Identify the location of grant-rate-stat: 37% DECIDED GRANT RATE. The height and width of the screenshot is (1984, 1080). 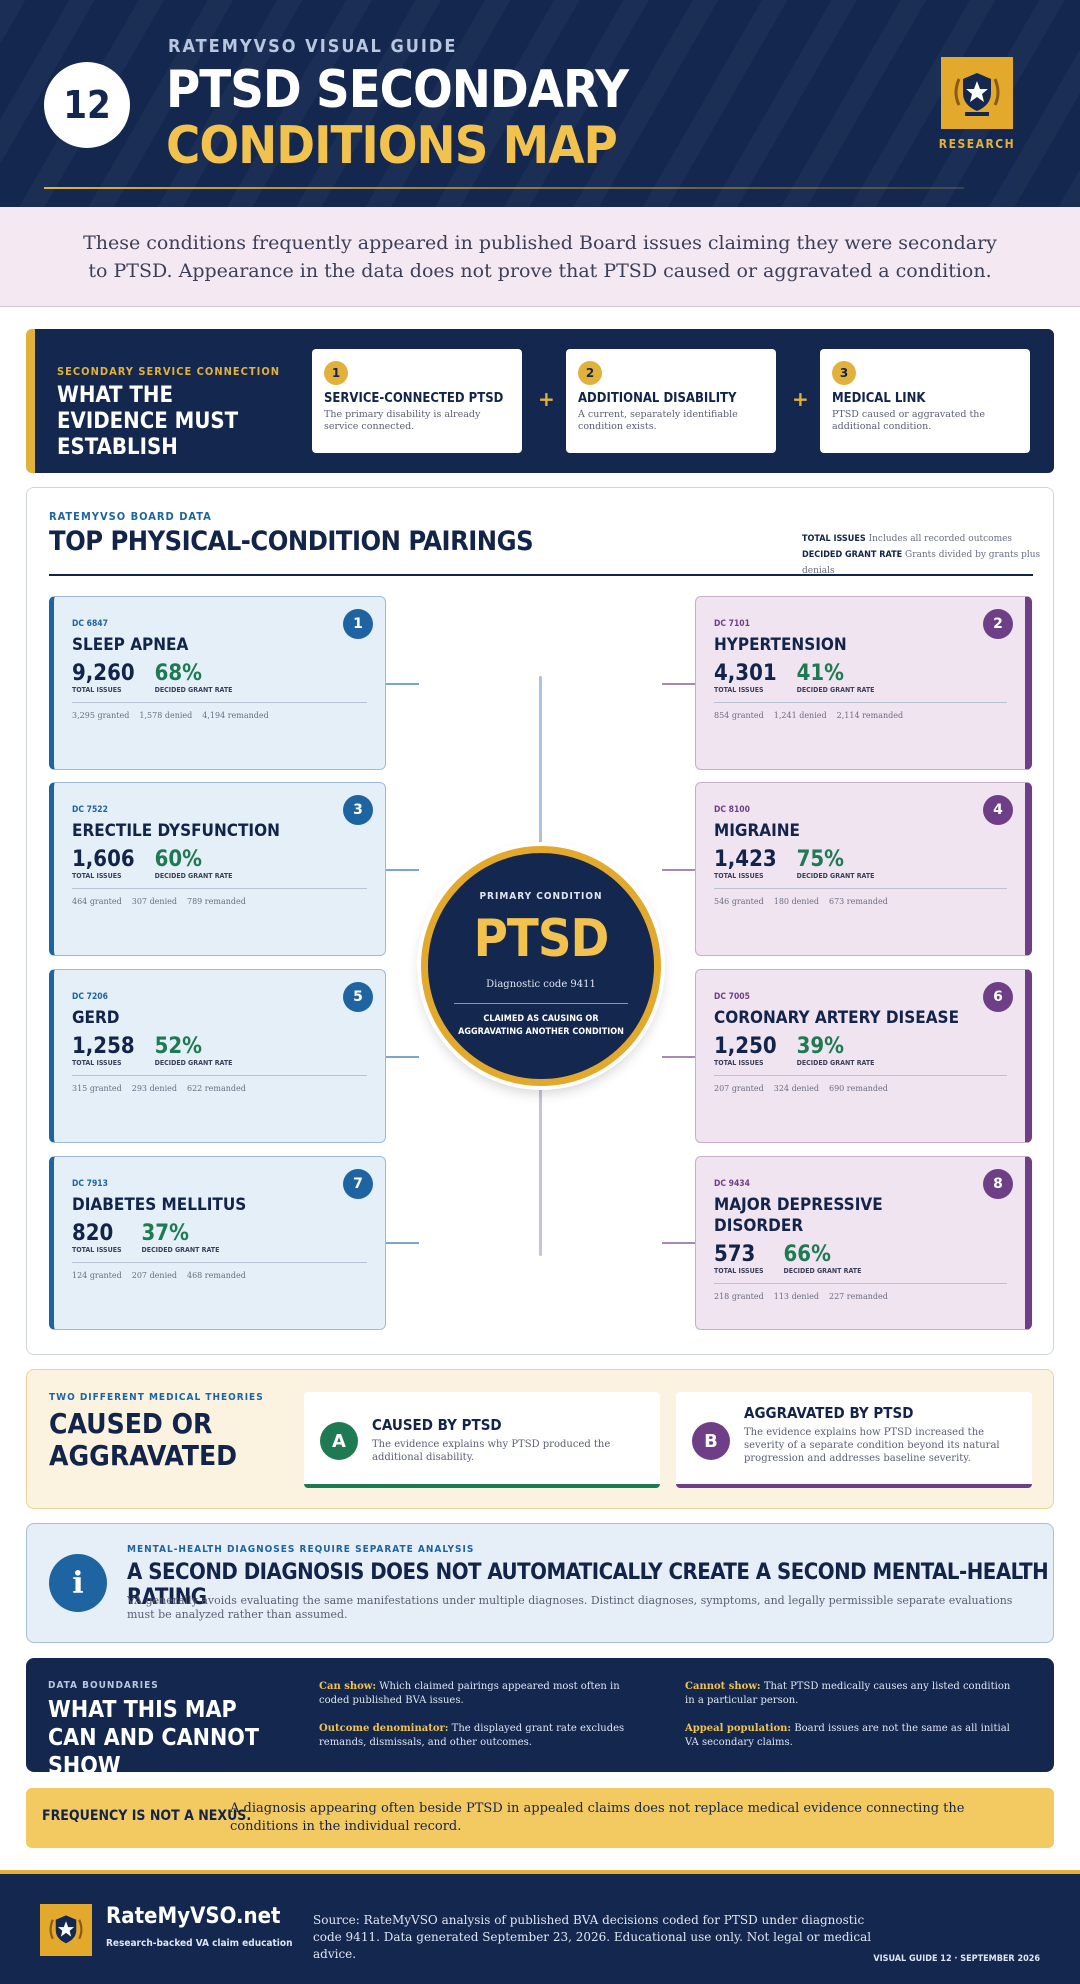
(180, 1238).